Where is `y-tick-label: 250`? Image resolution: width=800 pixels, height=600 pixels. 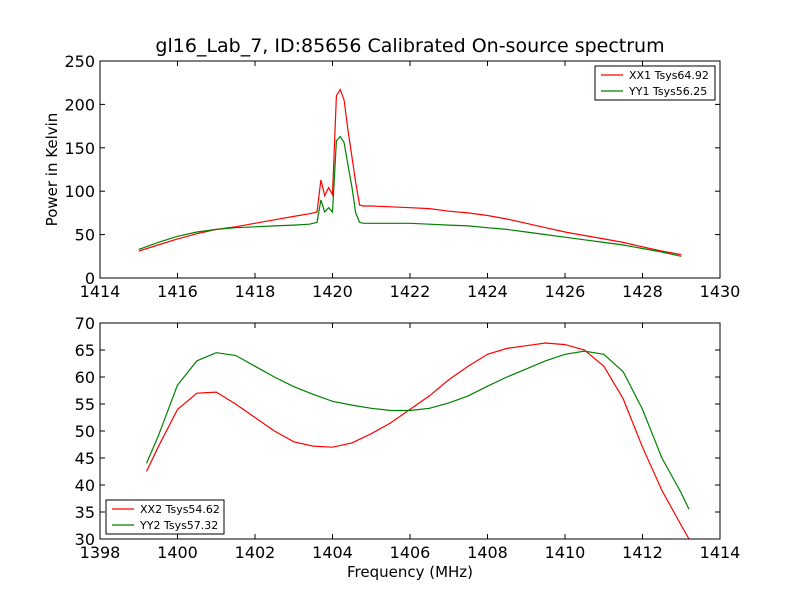
y-tick-label: 250 is located at coordinates (79, 61).